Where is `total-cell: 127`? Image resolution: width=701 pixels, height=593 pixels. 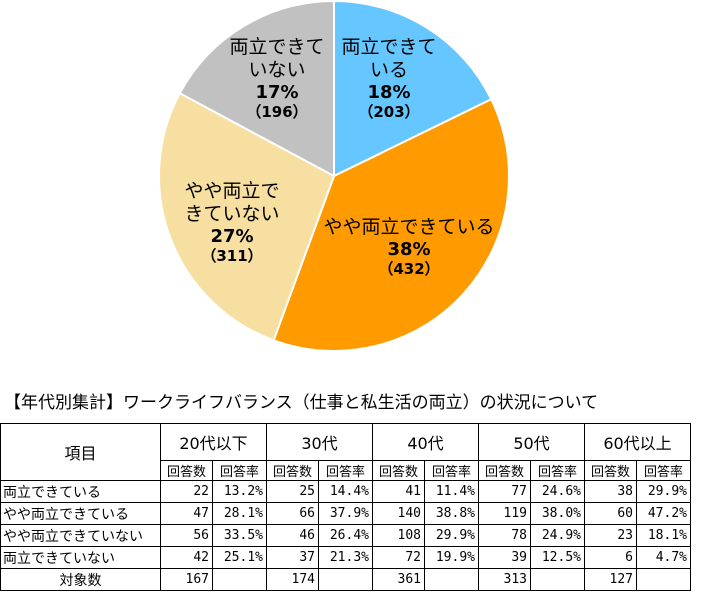
total-cell: 127 is located at coordinates (610, 579).